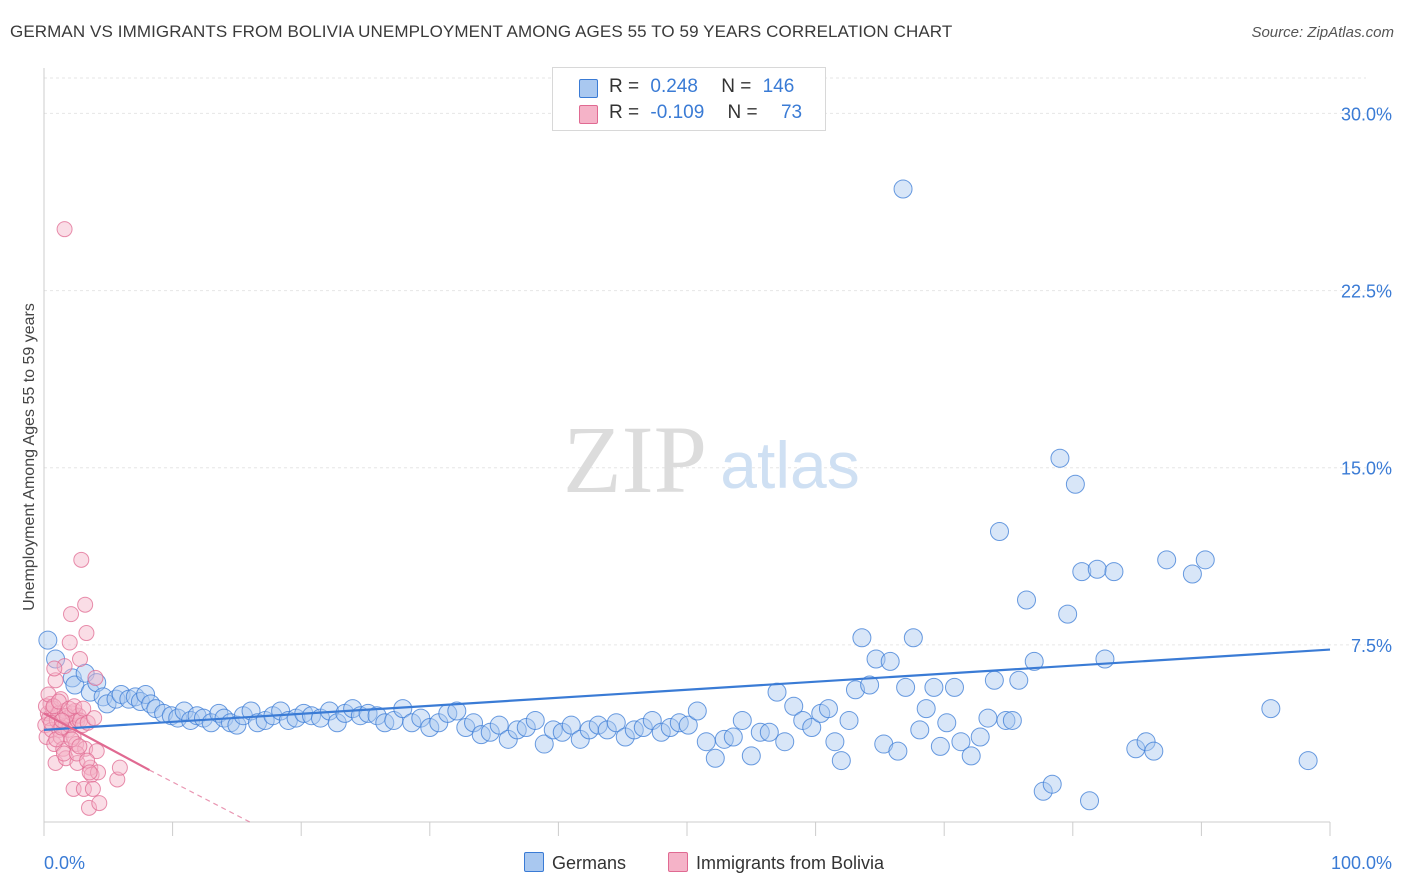 This screenshot has width=1406, height=892. I want to click on bolivia-legend-swatch, so click(678, 862).